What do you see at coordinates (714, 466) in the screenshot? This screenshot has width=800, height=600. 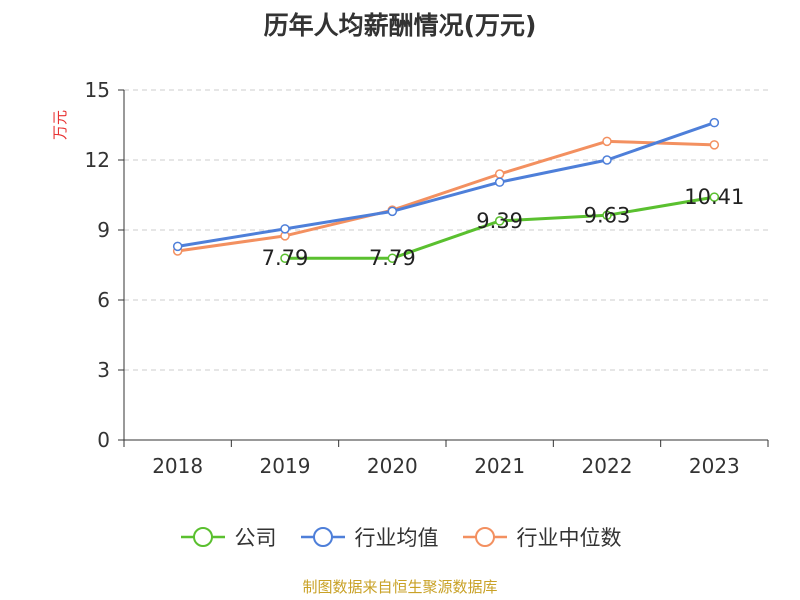 I see `x-tick-label: 2023` at bounding box center [714, 466].